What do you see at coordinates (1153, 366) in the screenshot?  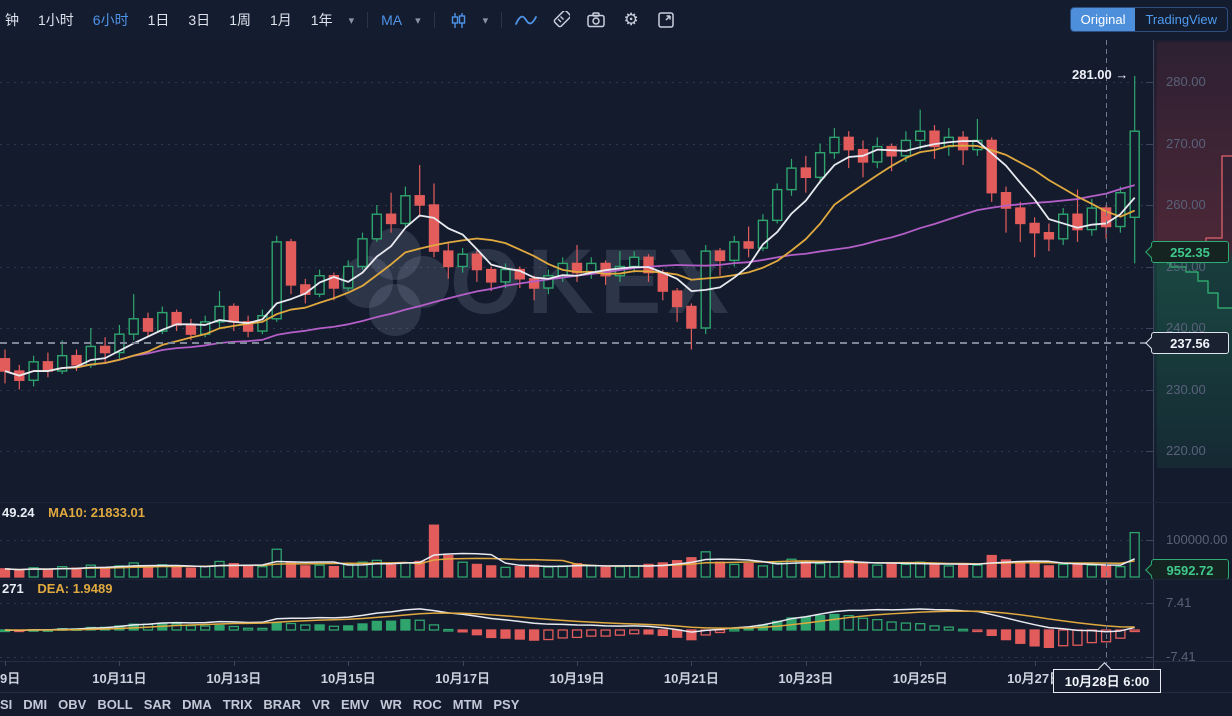 I see `price-axis-line` at bounding box center [1153, 366].